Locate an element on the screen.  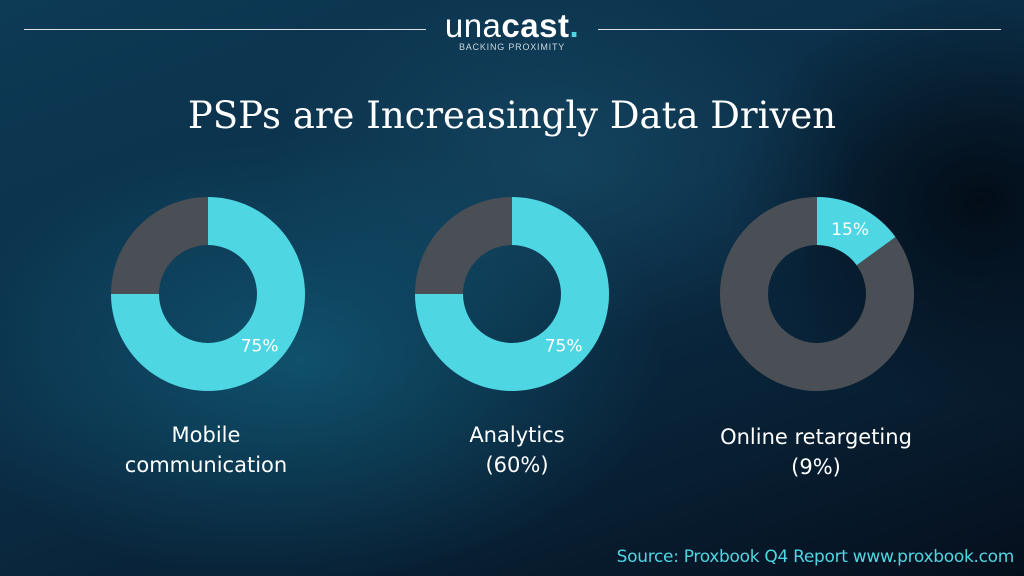
donut-chart-2: 15% is located at coordinates (816, 294).